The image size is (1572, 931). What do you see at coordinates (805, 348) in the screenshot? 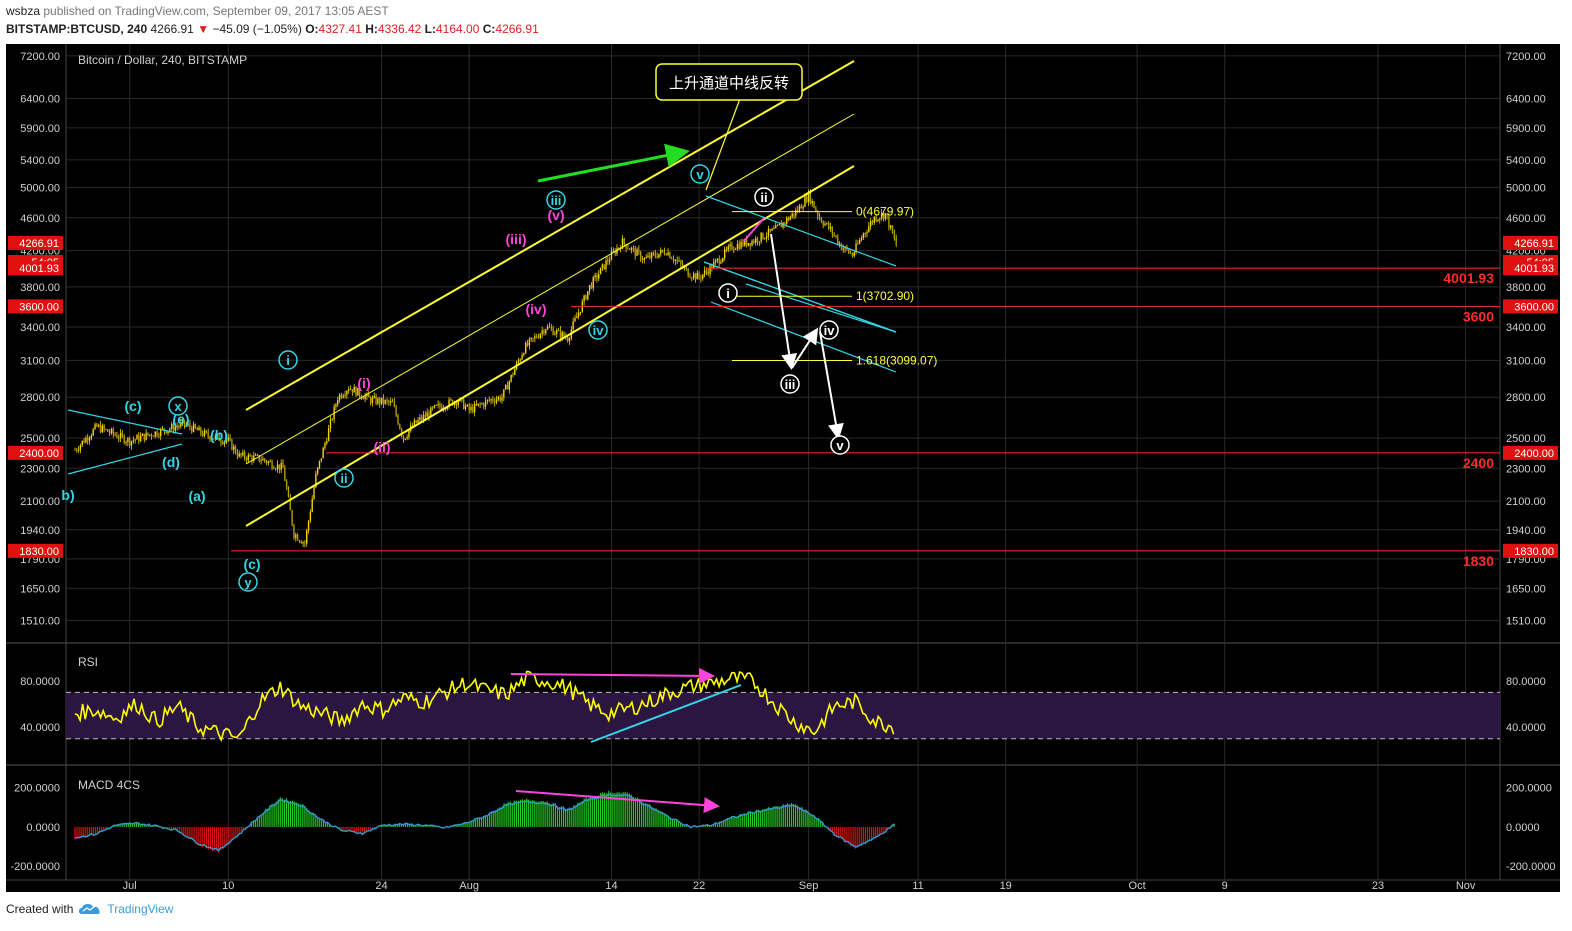
I see `wave-iv-arrow` at bounding box center [805, 348].